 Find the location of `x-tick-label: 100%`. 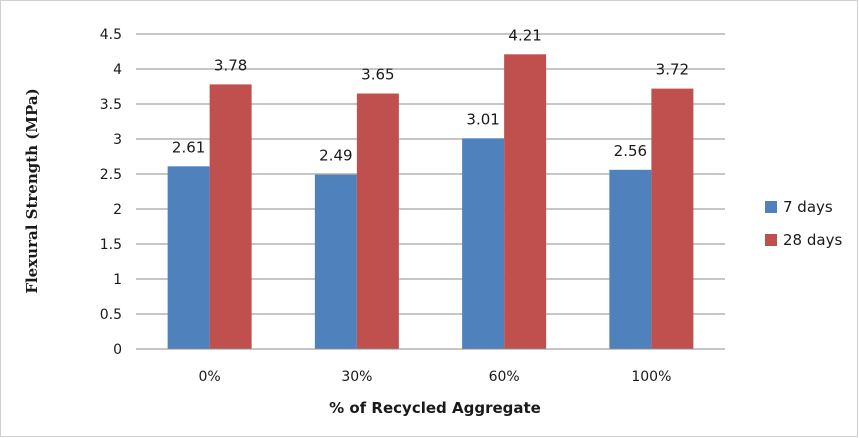

x-tick-label: 100% is located at coordinates (651, 377).